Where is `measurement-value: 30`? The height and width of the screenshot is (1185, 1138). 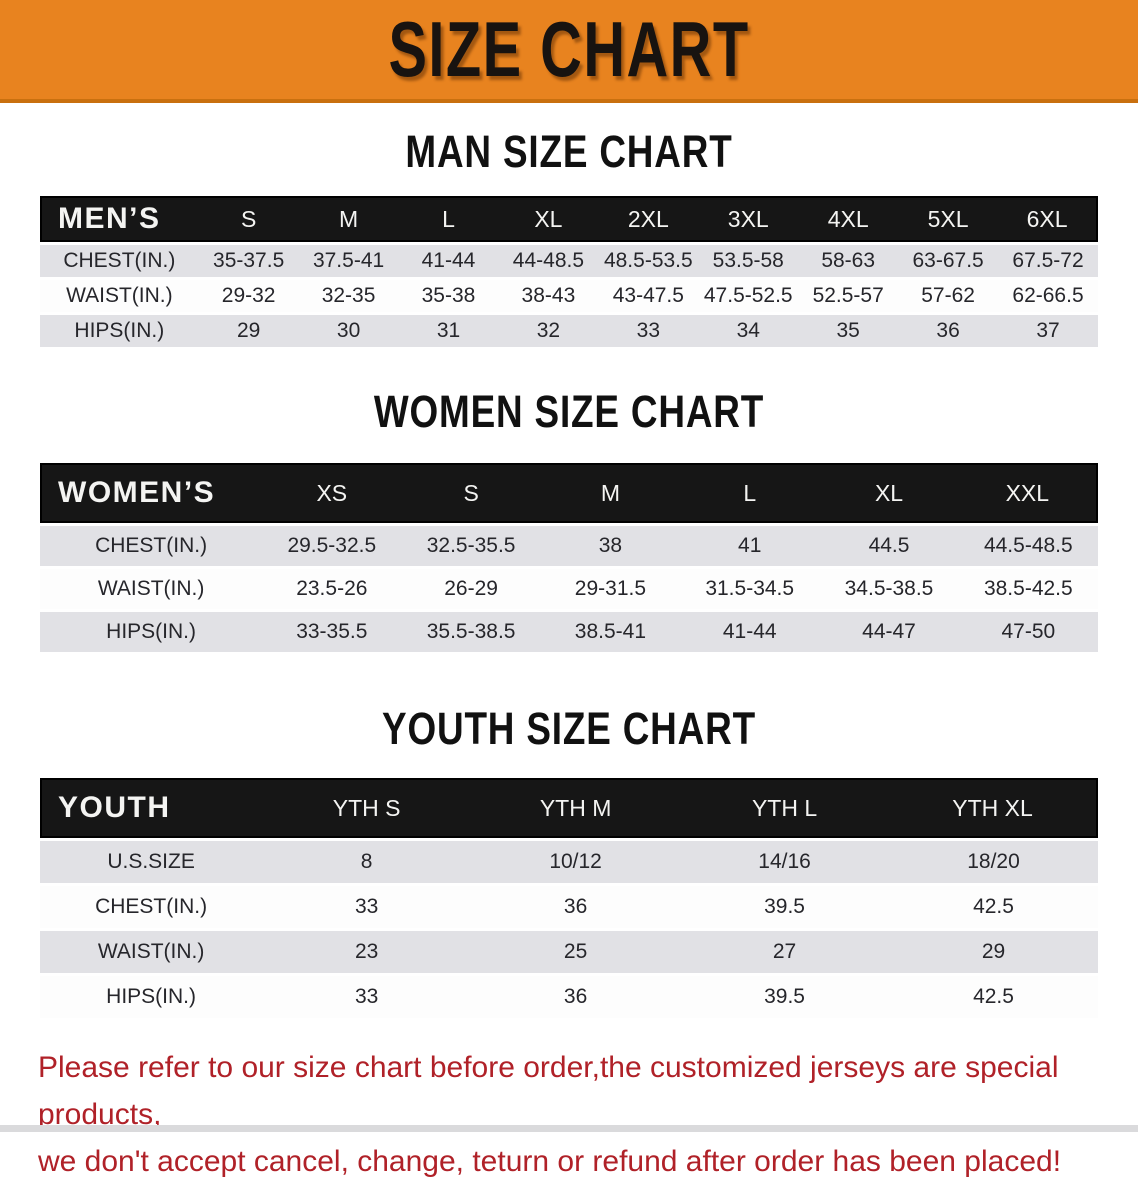
measurement-value: 30 is located at coordinates (348, 331).